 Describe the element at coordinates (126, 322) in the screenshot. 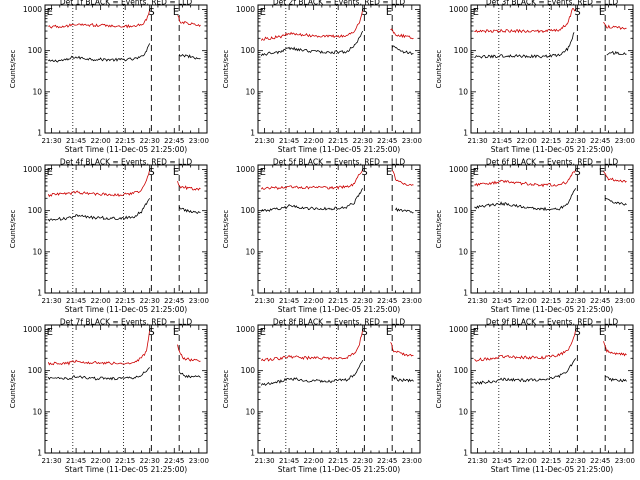

I see `panel-title: Det 7f BLACK = Events, RED = LLD` at that location.